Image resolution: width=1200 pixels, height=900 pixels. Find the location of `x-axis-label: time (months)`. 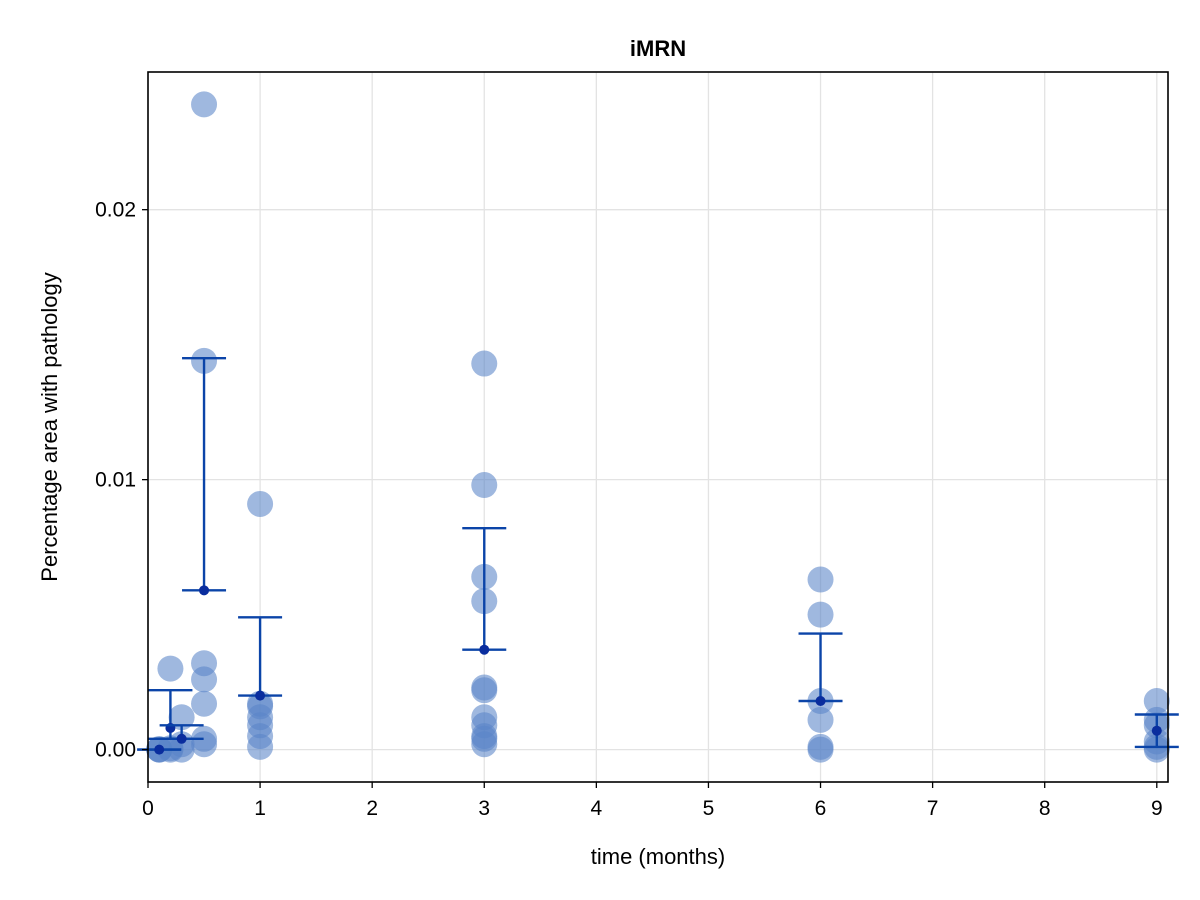

x-axis-label: time (months) is located at coordinates (658, 856).